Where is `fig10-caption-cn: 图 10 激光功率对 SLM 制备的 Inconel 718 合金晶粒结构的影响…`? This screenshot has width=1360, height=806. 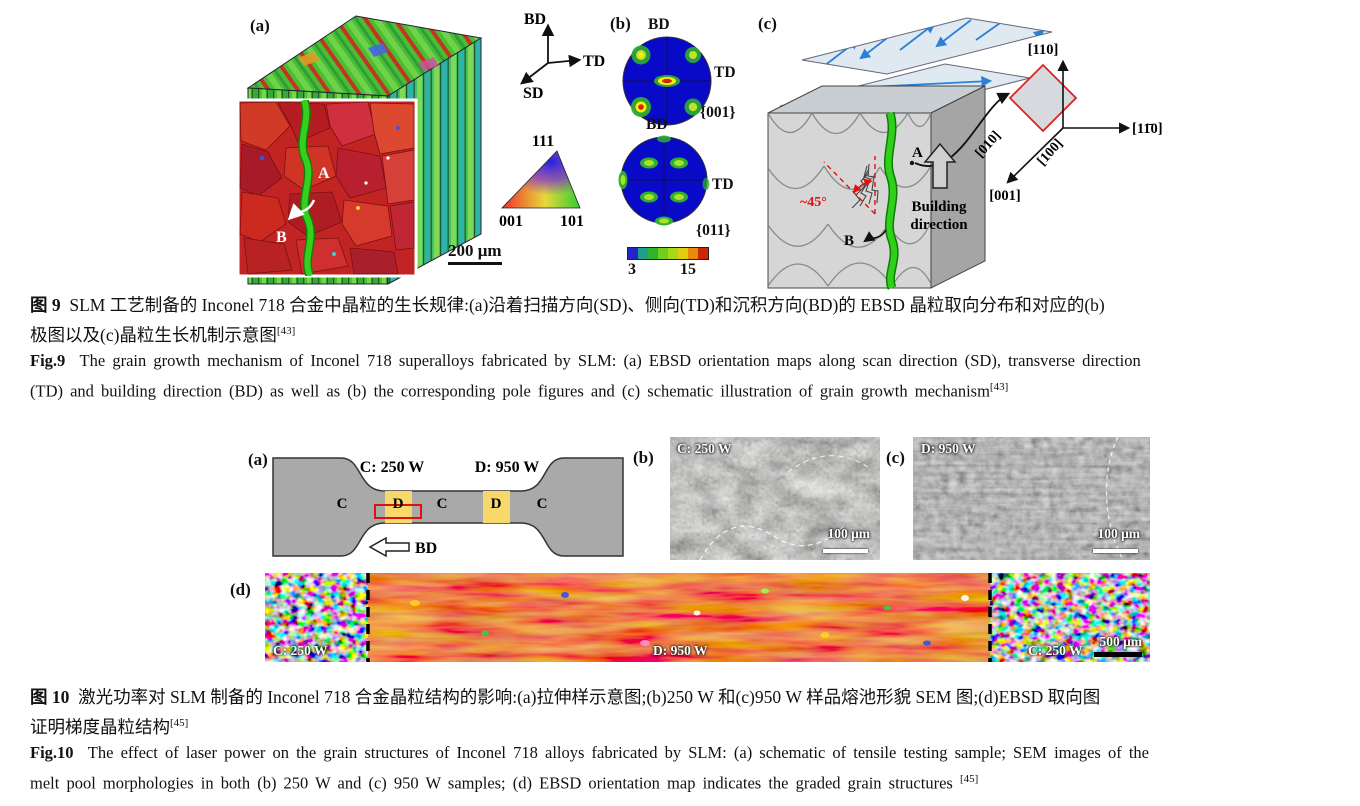
fig10-caption-cn: 图 10 激光功率对 SLM 制备的 Inconel 718 合金晶粒结构的影响… is located at coordinates (565, 712).